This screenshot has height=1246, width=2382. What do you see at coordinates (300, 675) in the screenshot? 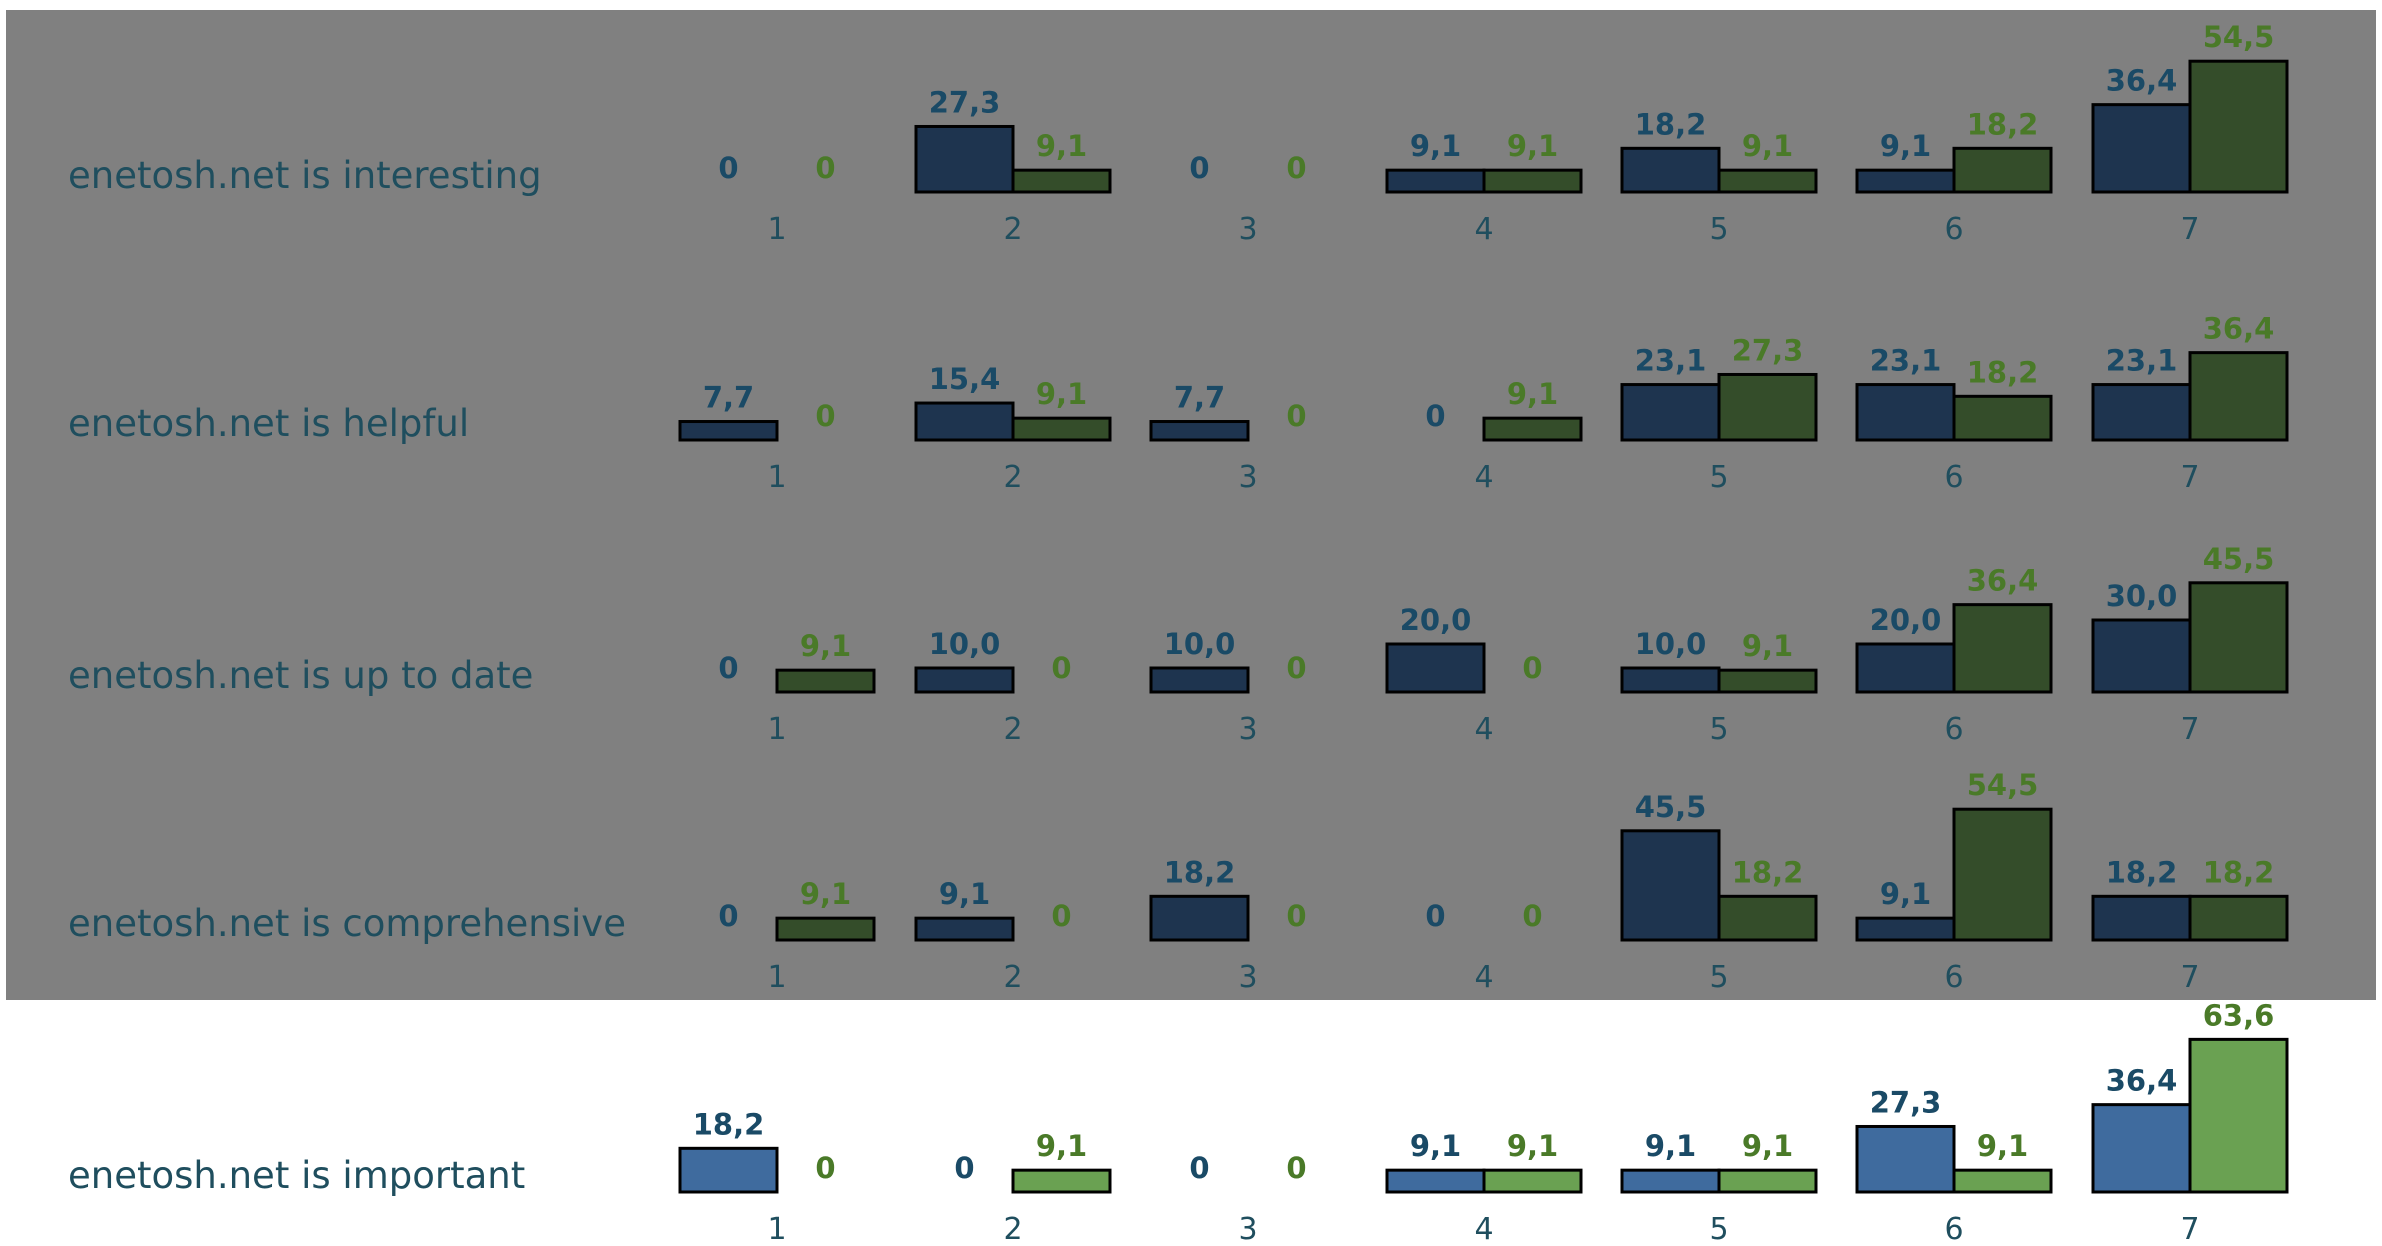
I see `row-label: enetosh.net is up to date` at bounding box center [300, 675].